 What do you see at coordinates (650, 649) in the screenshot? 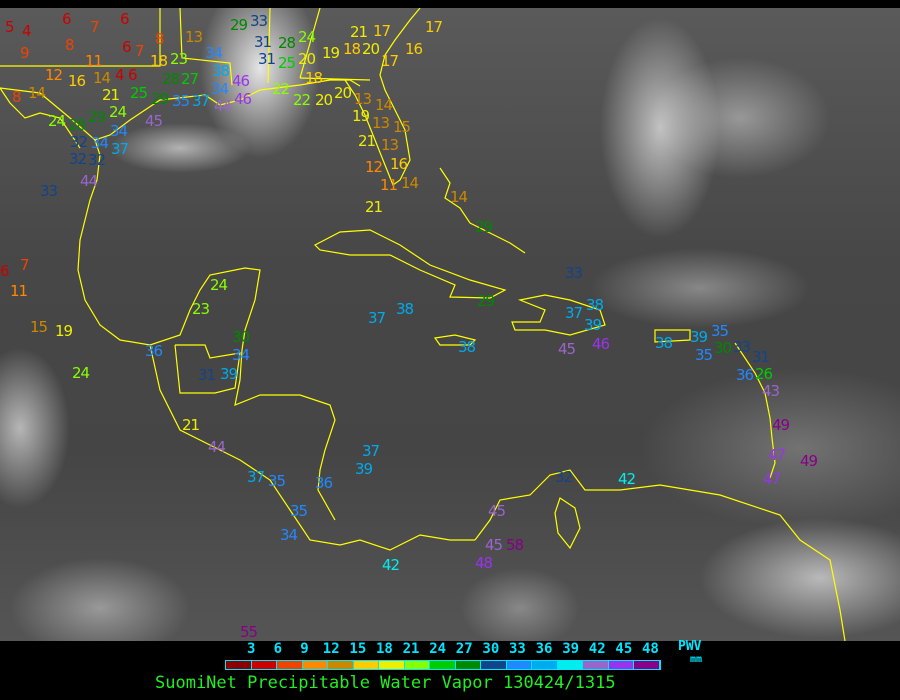
I see `legend-tick-label: 48` at bounding box center [650, 649].